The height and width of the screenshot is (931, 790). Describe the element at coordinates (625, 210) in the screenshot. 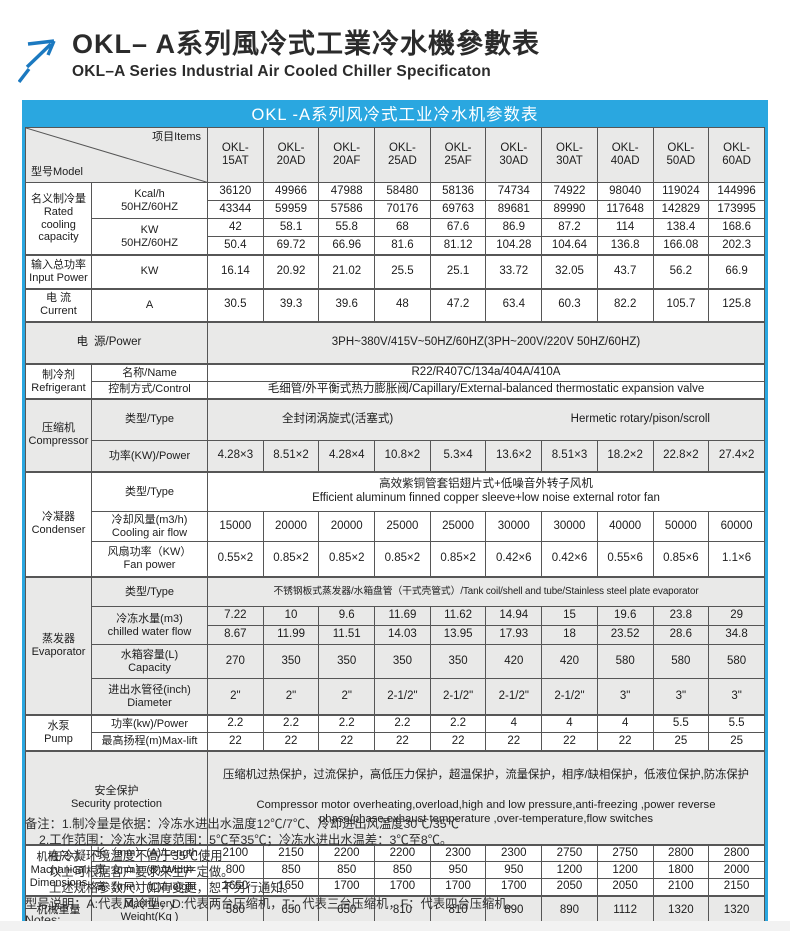

I see `table-cell: 117648` at that location.